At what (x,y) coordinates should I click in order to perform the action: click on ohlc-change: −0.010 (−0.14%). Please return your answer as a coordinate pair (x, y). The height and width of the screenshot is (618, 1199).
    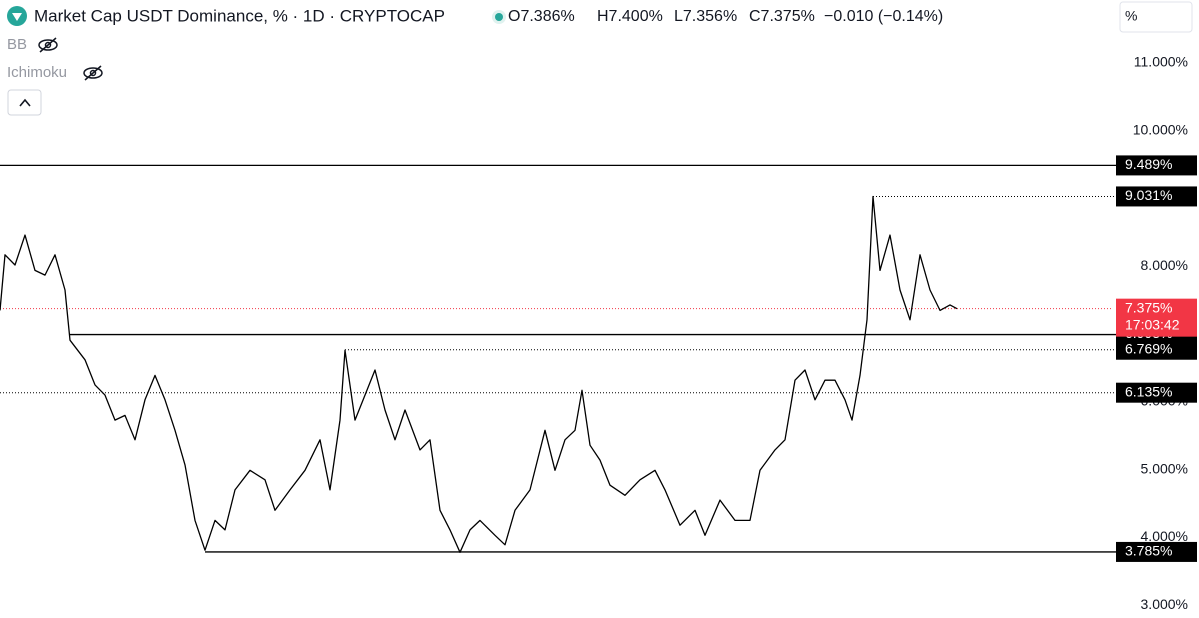
    Looking at the image, I should click on (883, 16).